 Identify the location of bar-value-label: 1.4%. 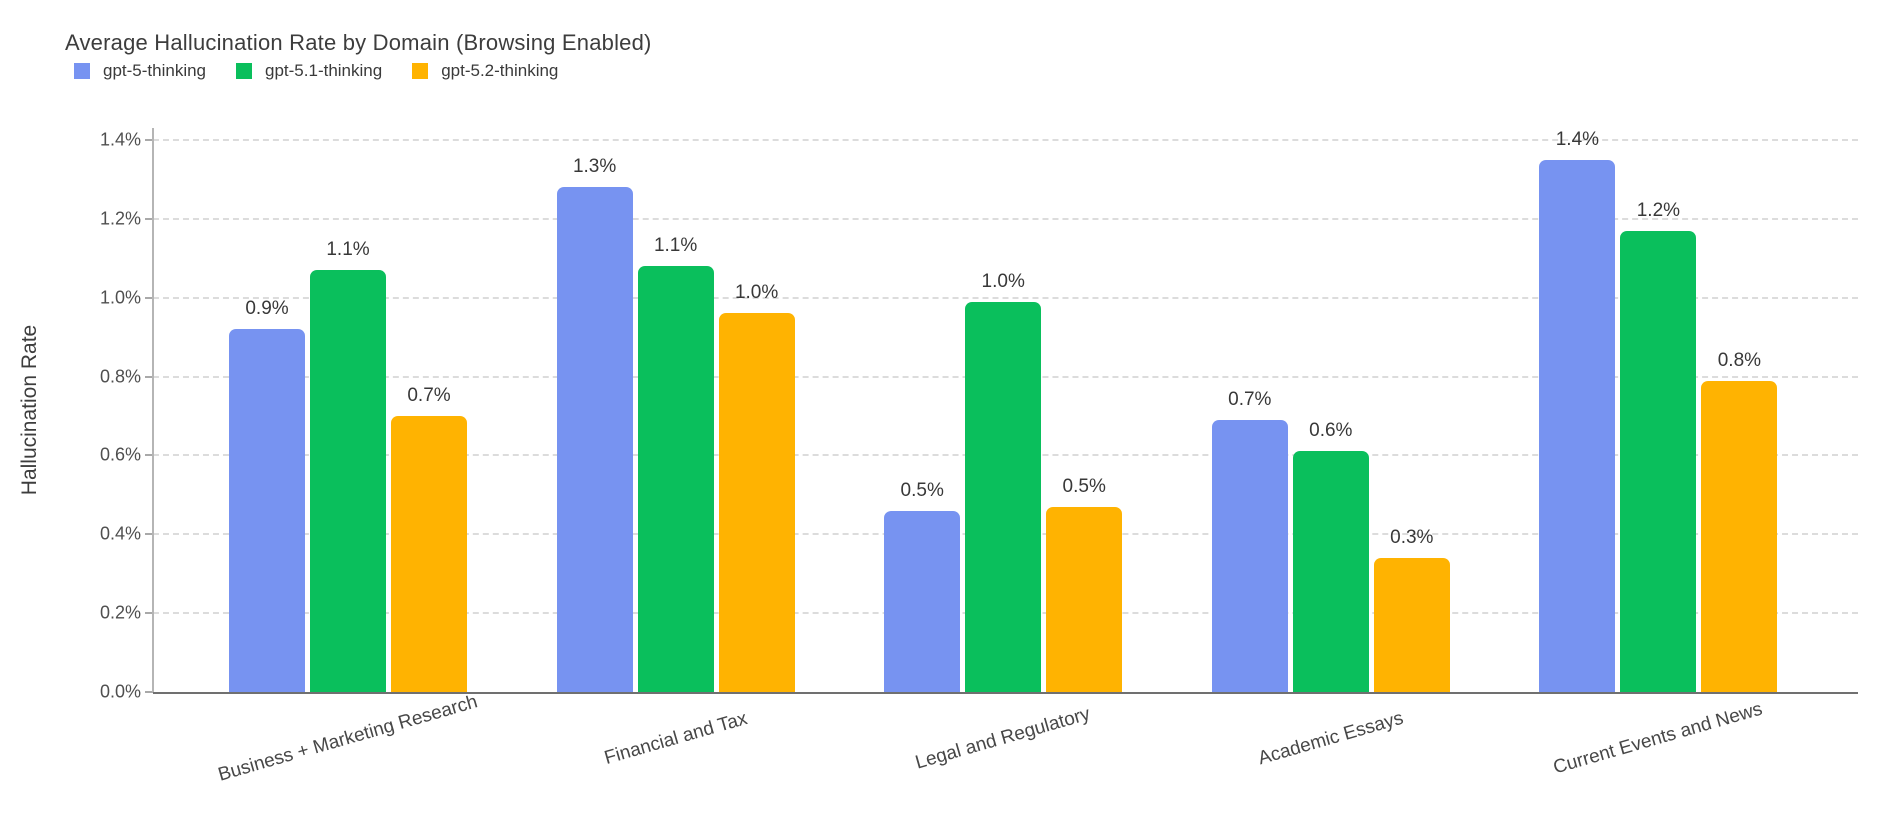
(1577, 139).